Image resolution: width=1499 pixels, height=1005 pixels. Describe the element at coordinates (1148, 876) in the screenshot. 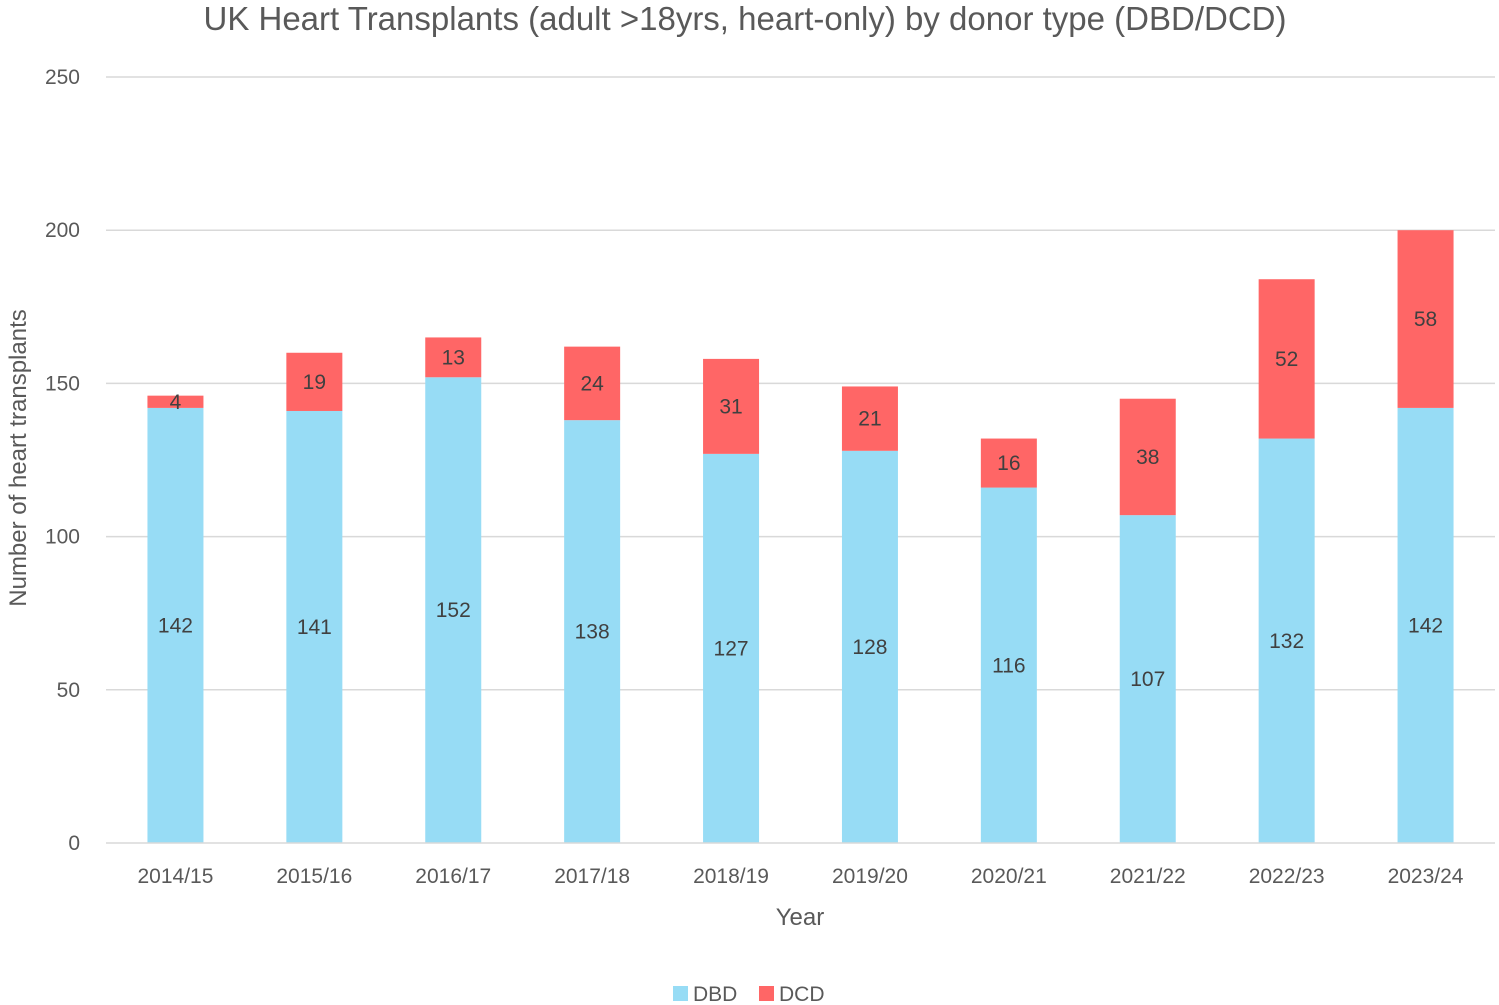

I see `x-tick-label: 2021/22` at that location.